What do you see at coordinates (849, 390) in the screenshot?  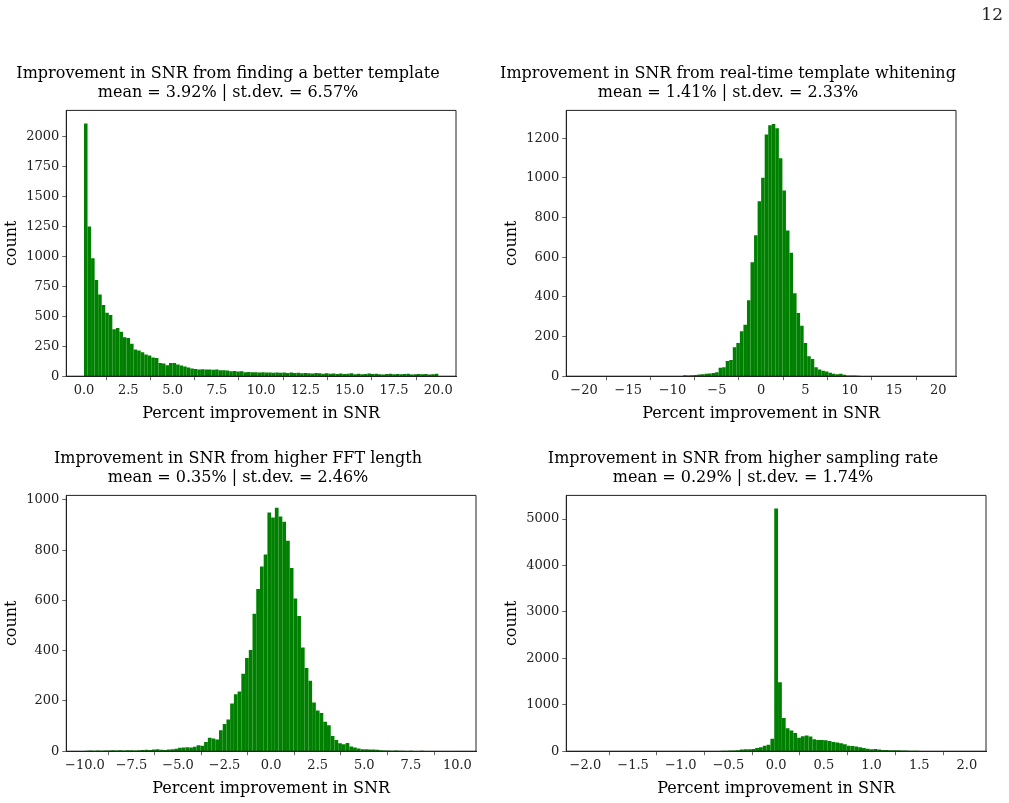 I see `x-tick-label: 10` at bounding box center [849, 390].